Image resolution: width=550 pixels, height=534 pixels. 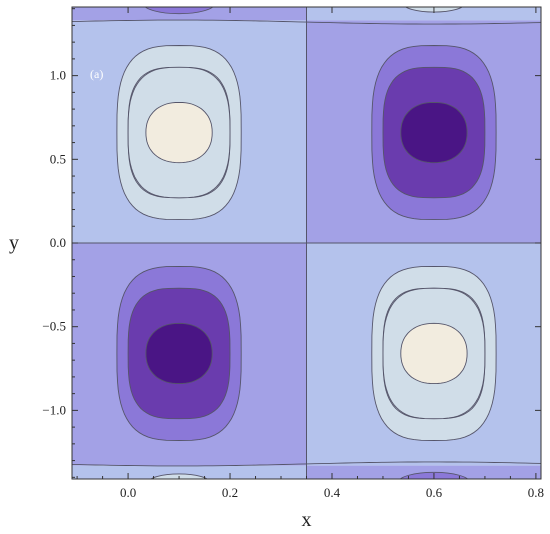 I want to click on x-tick-label: 0.4, so click(x=332, y=492).